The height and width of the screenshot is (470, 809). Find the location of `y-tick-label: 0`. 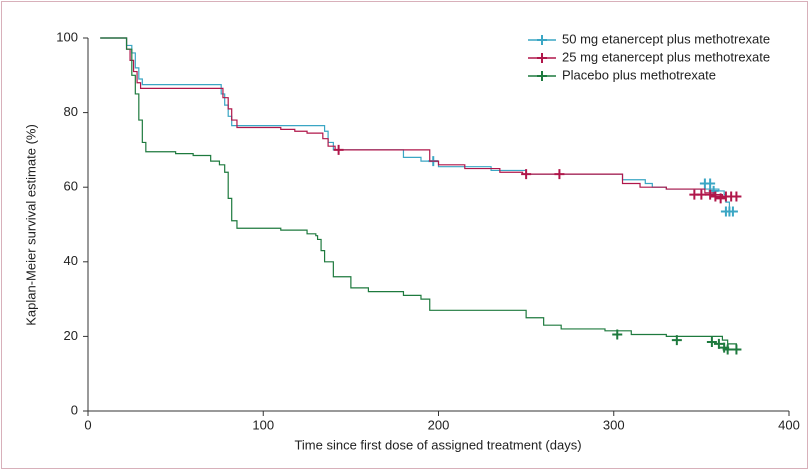

y-tick-label: 0 is located at coordinates (74, 409).